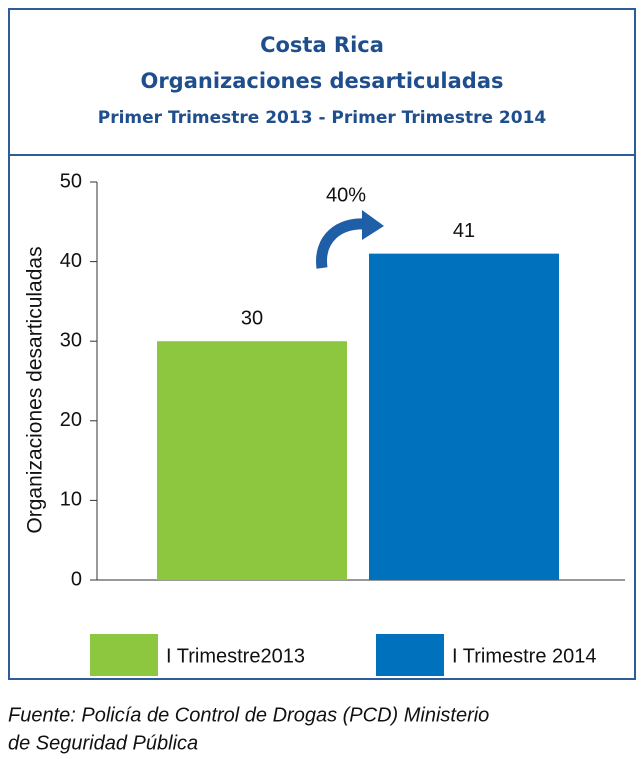  I want to click on y-axis-label: Organizaciones desarticuladas, so click(35, 389).